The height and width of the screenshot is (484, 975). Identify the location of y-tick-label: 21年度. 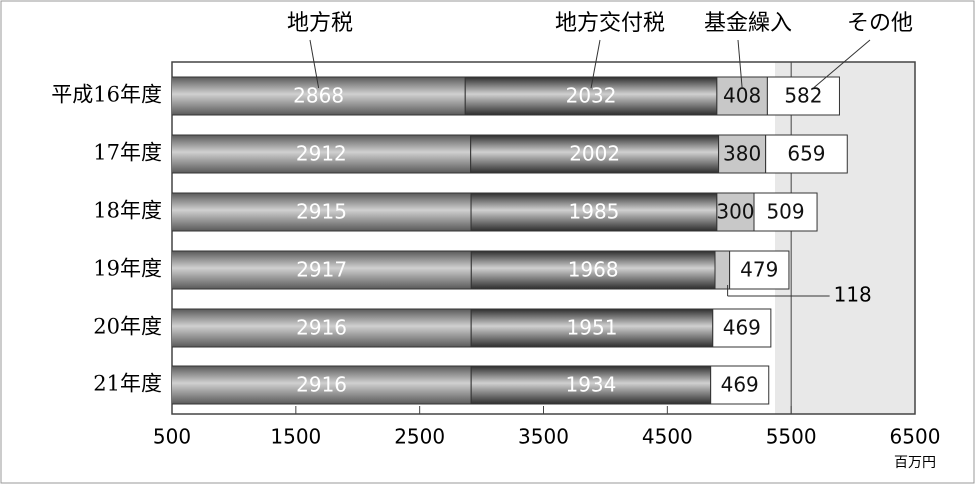
(127, 384).